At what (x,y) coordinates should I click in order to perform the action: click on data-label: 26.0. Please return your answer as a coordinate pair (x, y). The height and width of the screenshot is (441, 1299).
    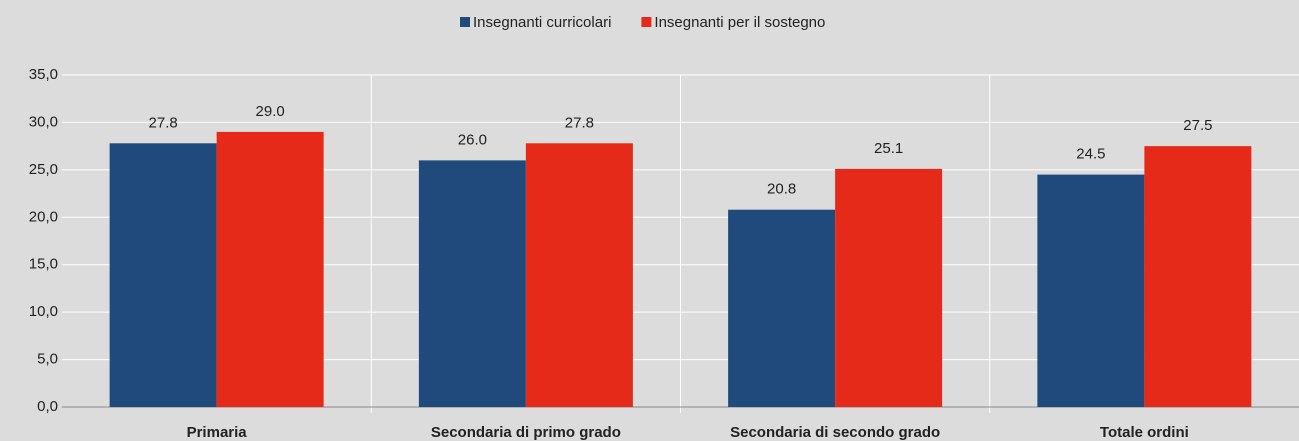
    Looking at the image, I should click on (472, 139).